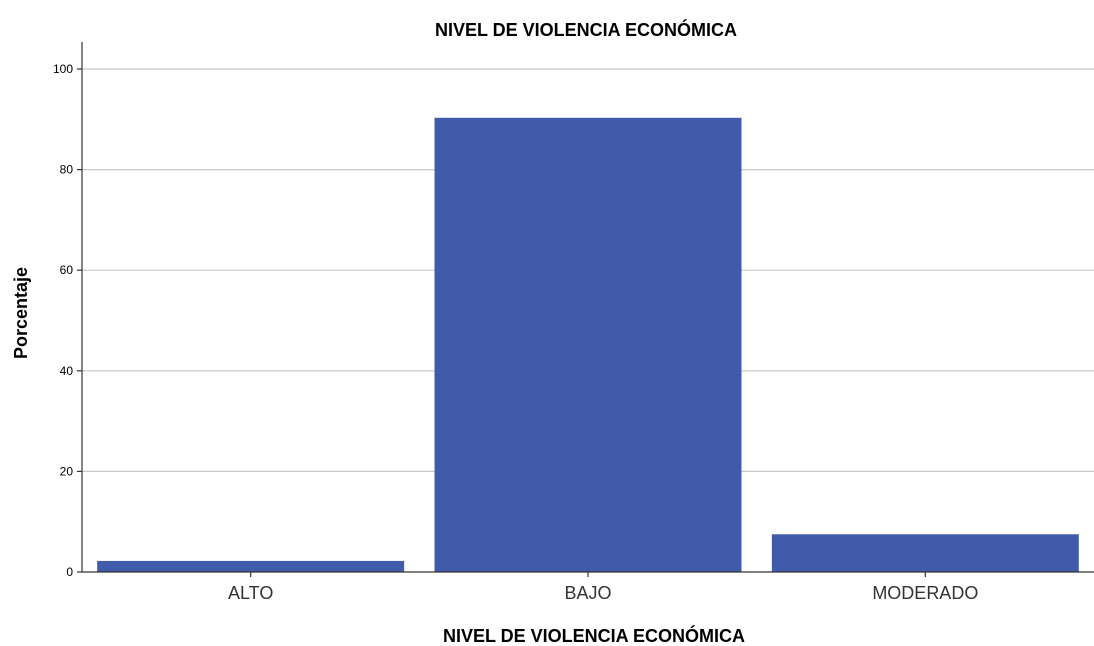  What do you see at coordinates (67, 320) in the screenshot?
I see `y-axis-ticks: 0 20 40 60 80 100` at bounding box center [67, 320].